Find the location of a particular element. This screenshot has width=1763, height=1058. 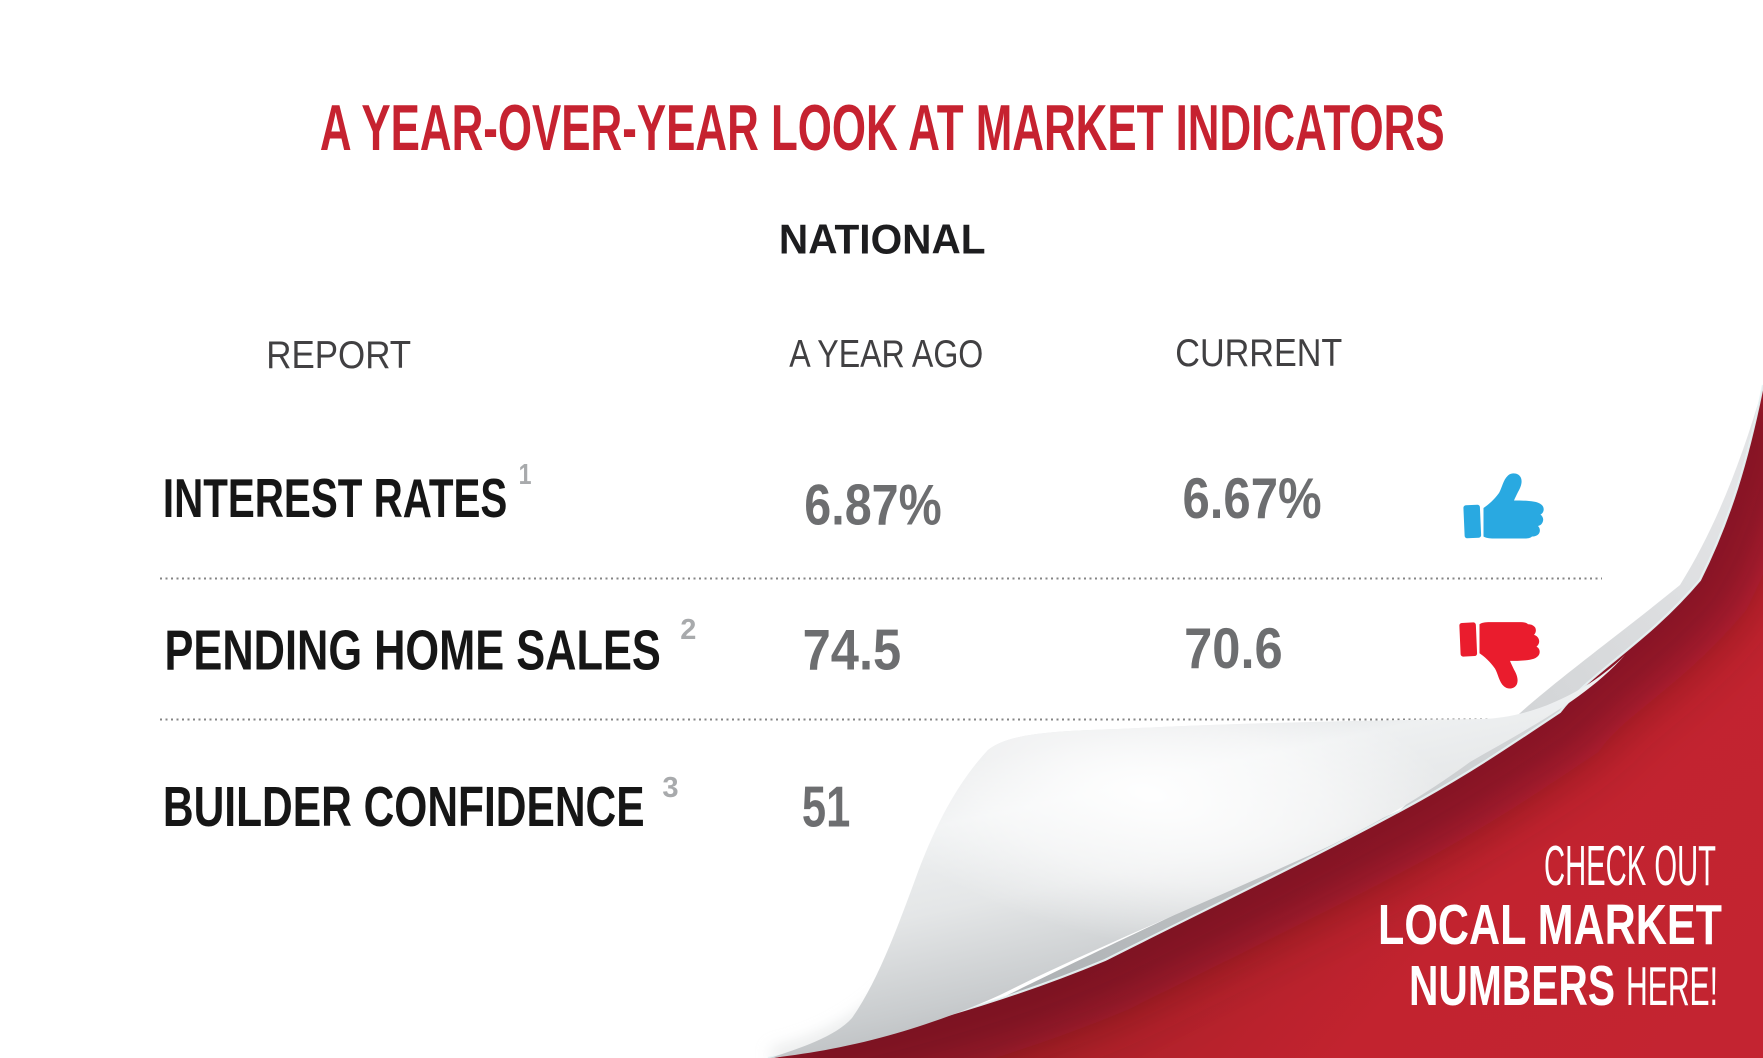

svg-text: HERE! is located at coordinates (1672, 986).